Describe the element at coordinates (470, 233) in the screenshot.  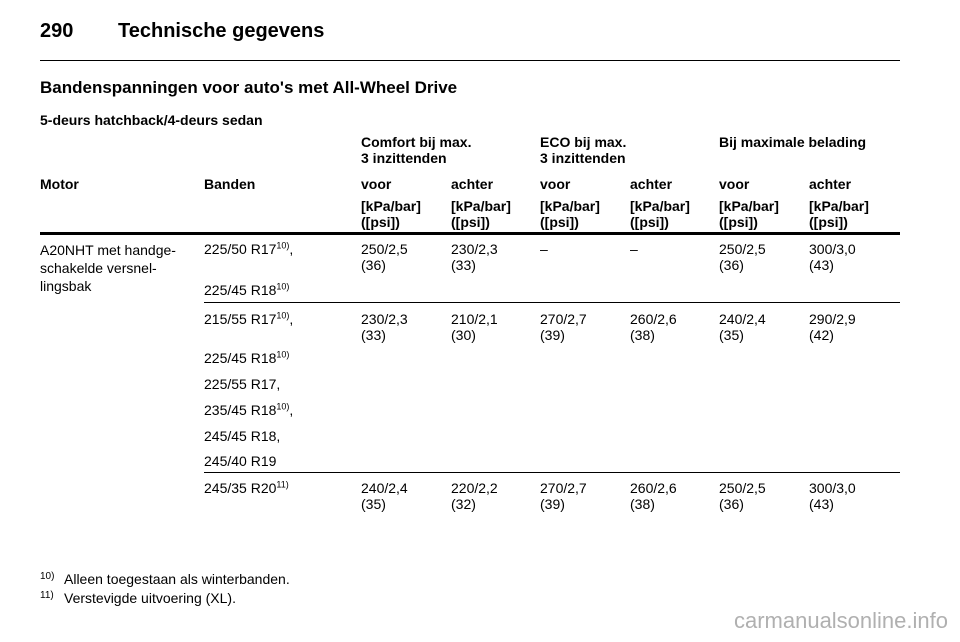
I see `header-bottom-rule` at that location.